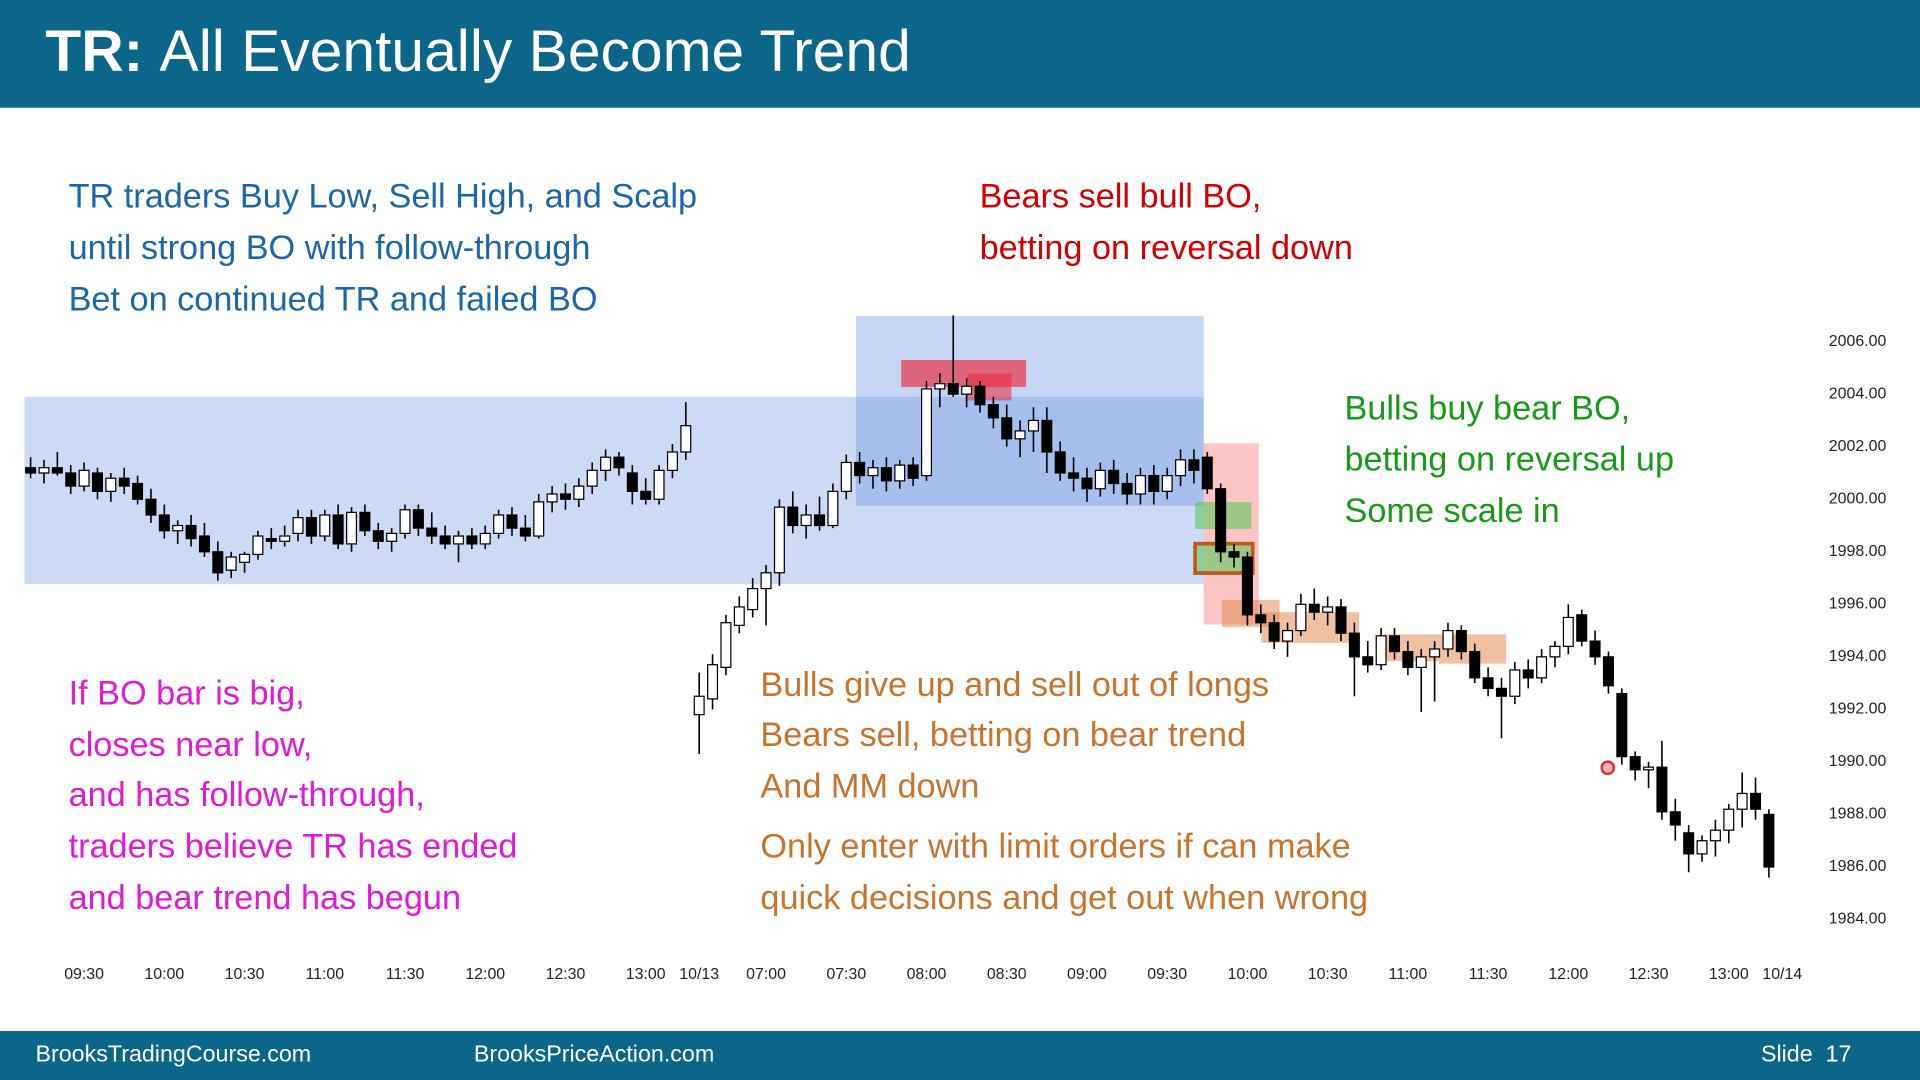  What do you see at coordinates (1858, 393) in the screenshot?
I see `y-tick-label: 2004.00` at bounding box center [1858, 393].